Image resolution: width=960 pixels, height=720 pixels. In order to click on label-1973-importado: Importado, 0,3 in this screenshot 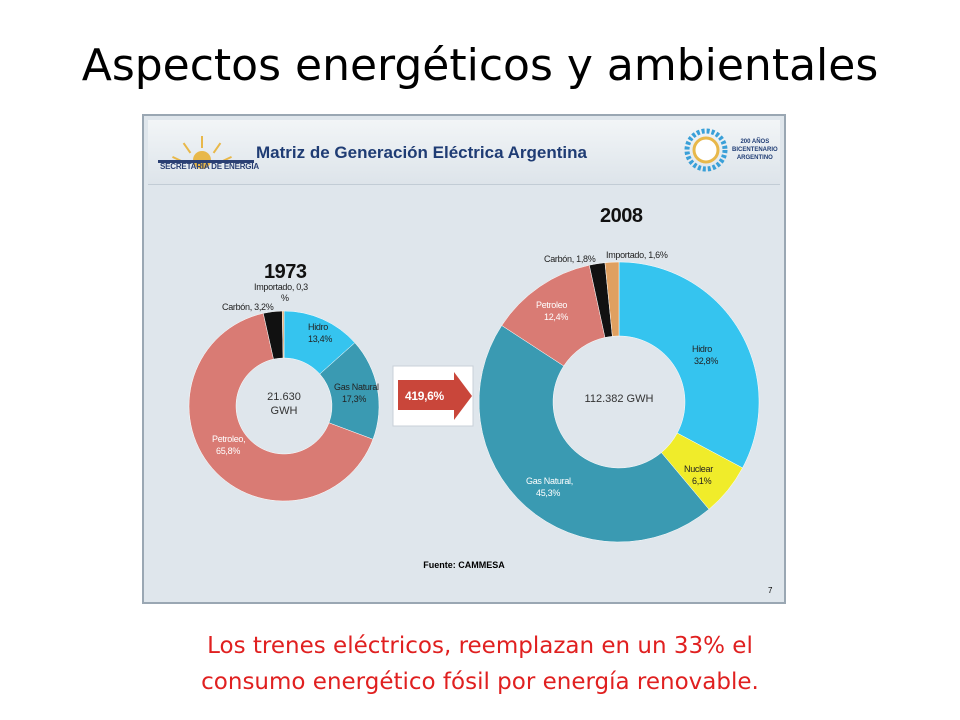, I will do `click(281, 287)`.